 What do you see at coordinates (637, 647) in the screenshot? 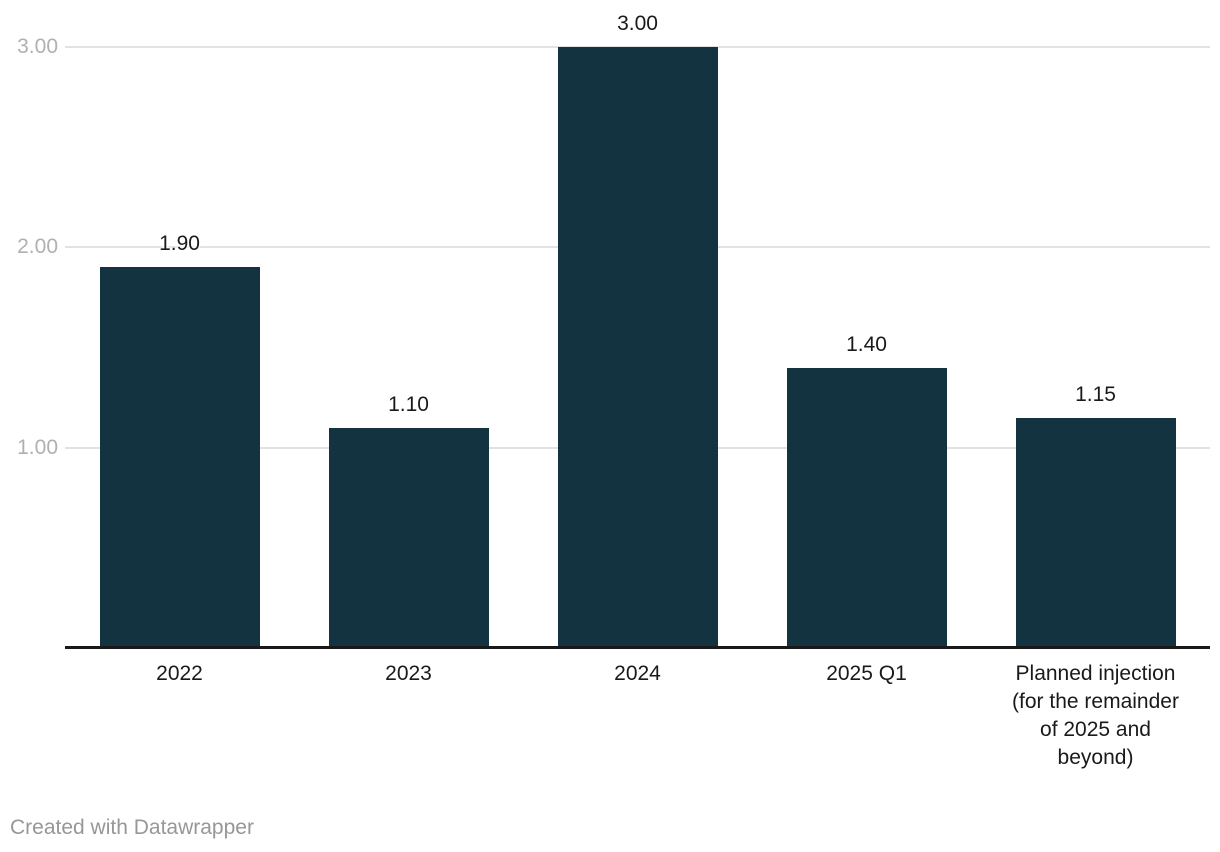
I see `x-axis-line` at bounding box center [637, 647].